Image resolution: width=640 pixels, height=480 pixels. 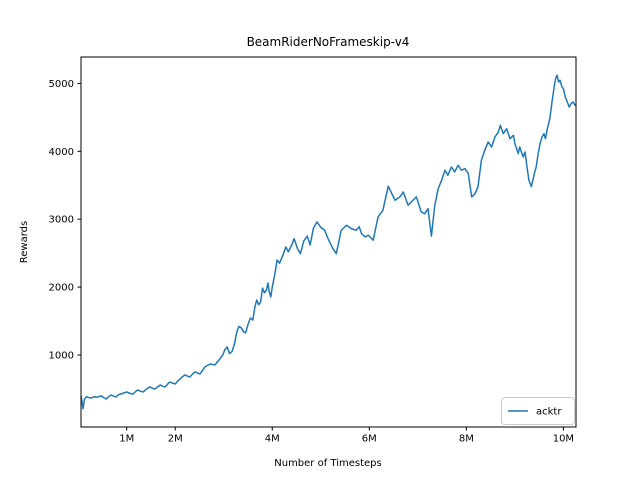 I want to click on legend: acktr, so click(x=538, y=411).